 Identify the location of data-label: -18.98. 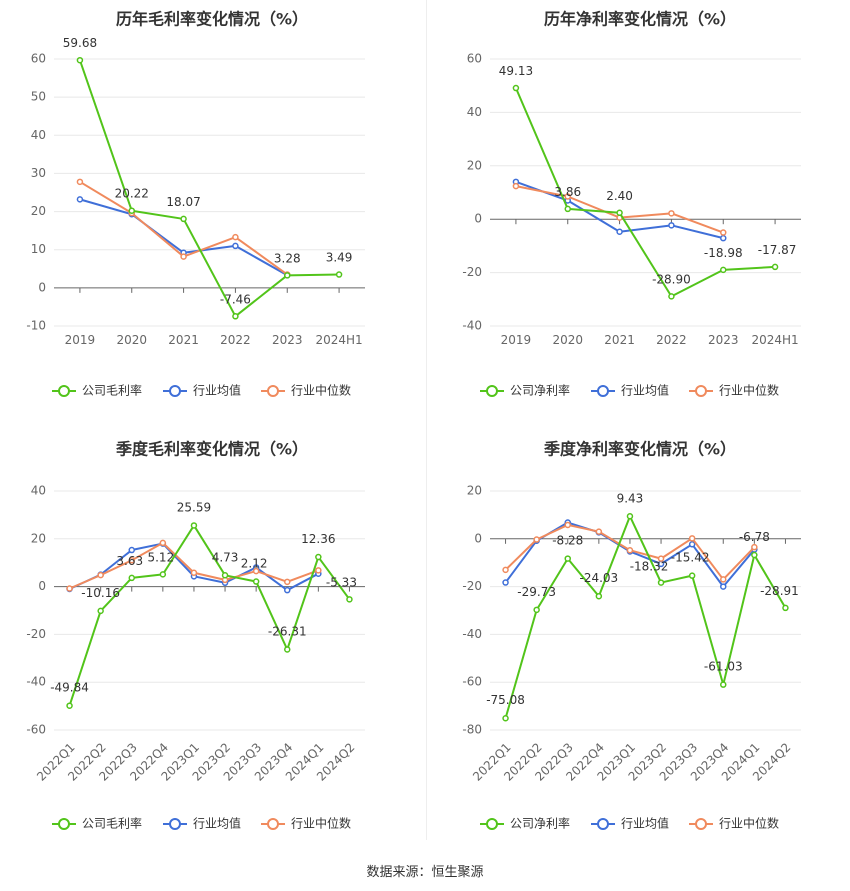
(723, 253).